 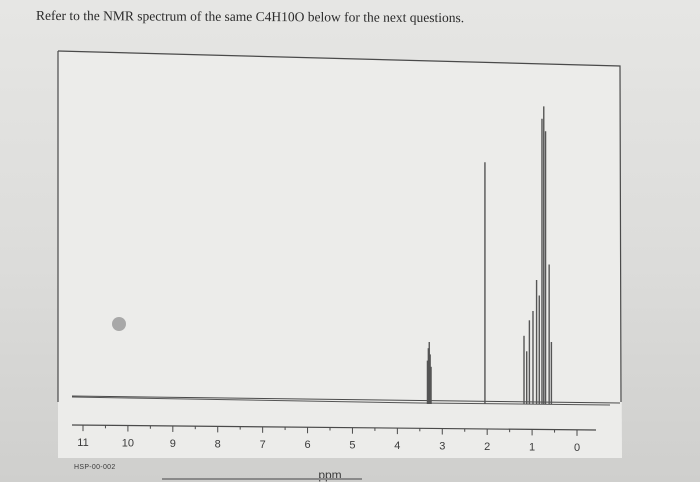 I want to click on x-tick-label: 7, so click(x=263, y=445).